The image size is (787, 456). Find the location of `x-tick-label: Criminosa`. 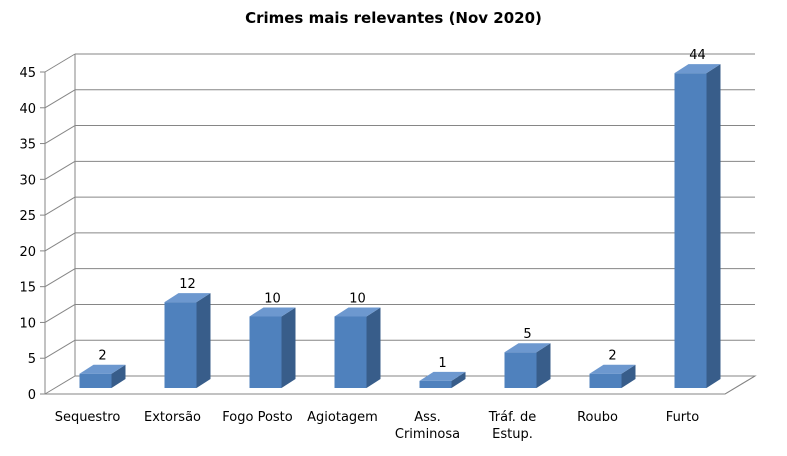

x-tick-label: Criminosa is located at coordinates (427, 434).